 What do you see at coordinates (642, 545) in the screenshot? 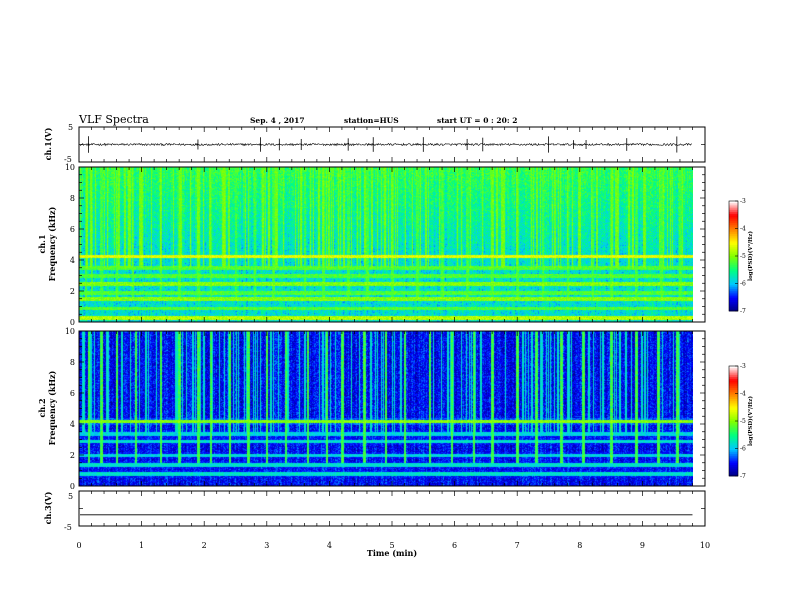
I see `time-tick-label: 9` at bounding box center [642, 545].